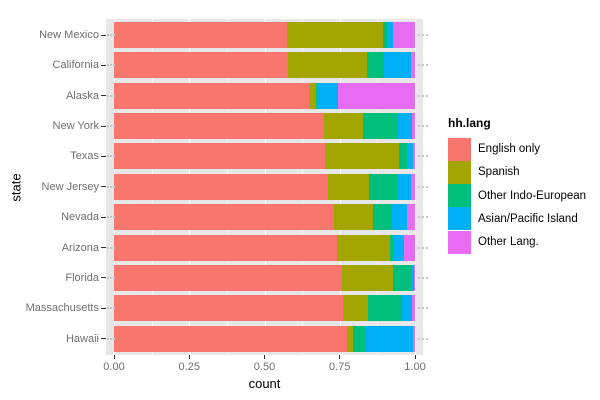  I want to click on y-axis-label: Alaska, so click(82, 95).